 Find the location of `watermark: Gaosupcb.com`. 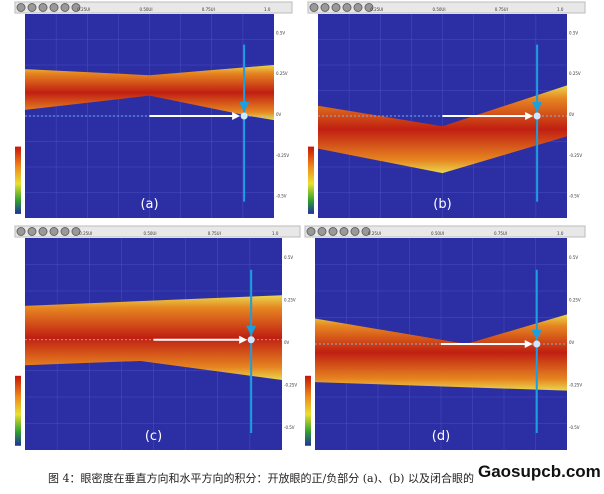

watermark: Gaosupcb.com is located at coordinates (539, 471).